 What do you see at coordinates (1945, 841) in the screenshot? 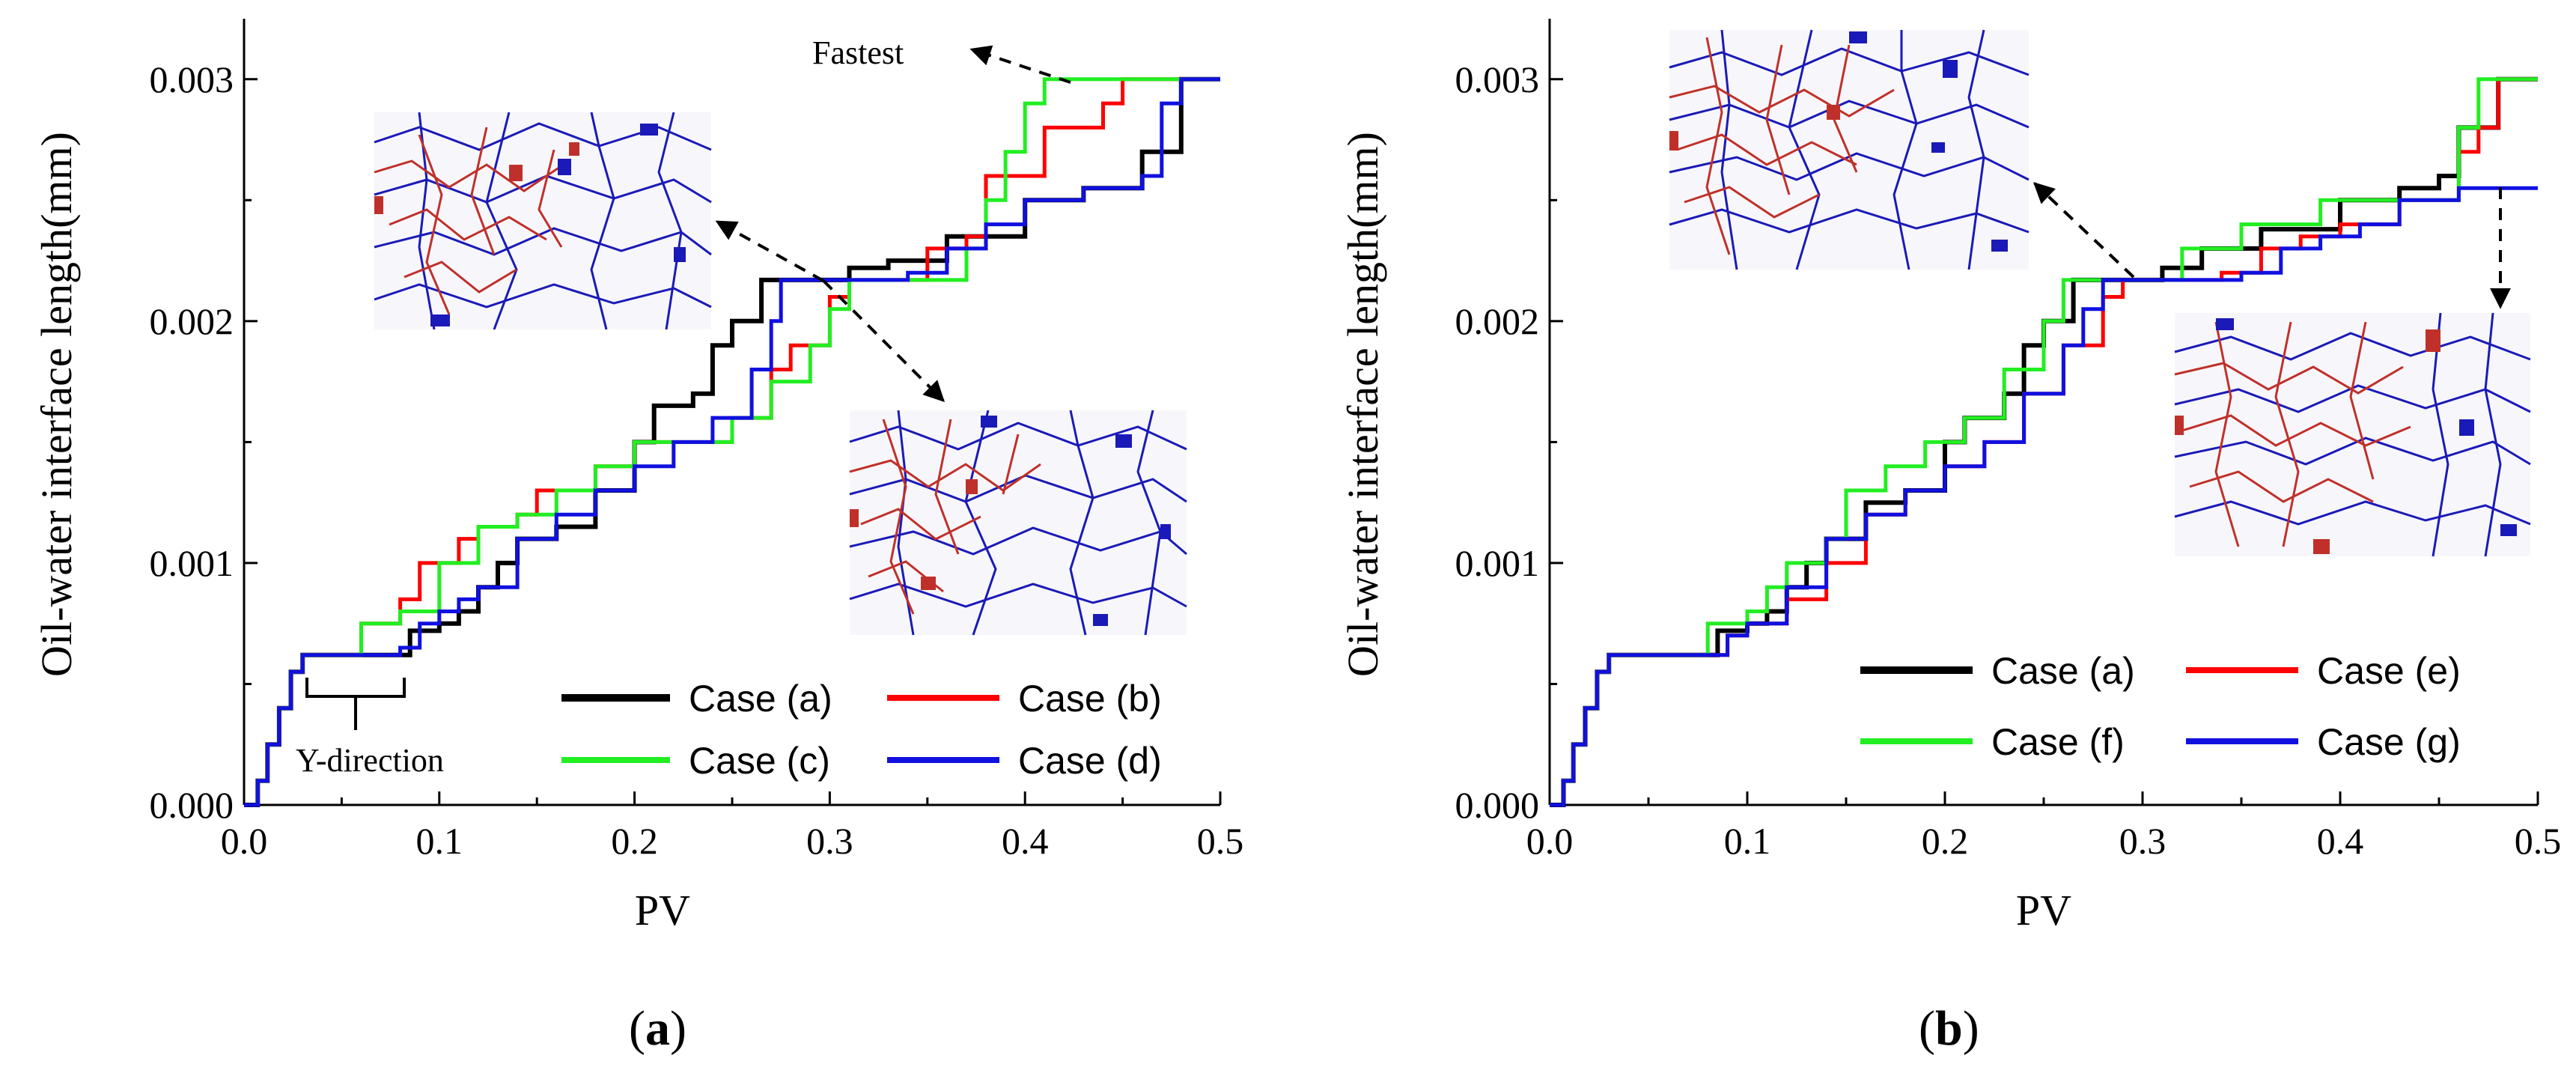
I see `x-tick-label-b-2: 0.2` at bounding box center [1945, 841].